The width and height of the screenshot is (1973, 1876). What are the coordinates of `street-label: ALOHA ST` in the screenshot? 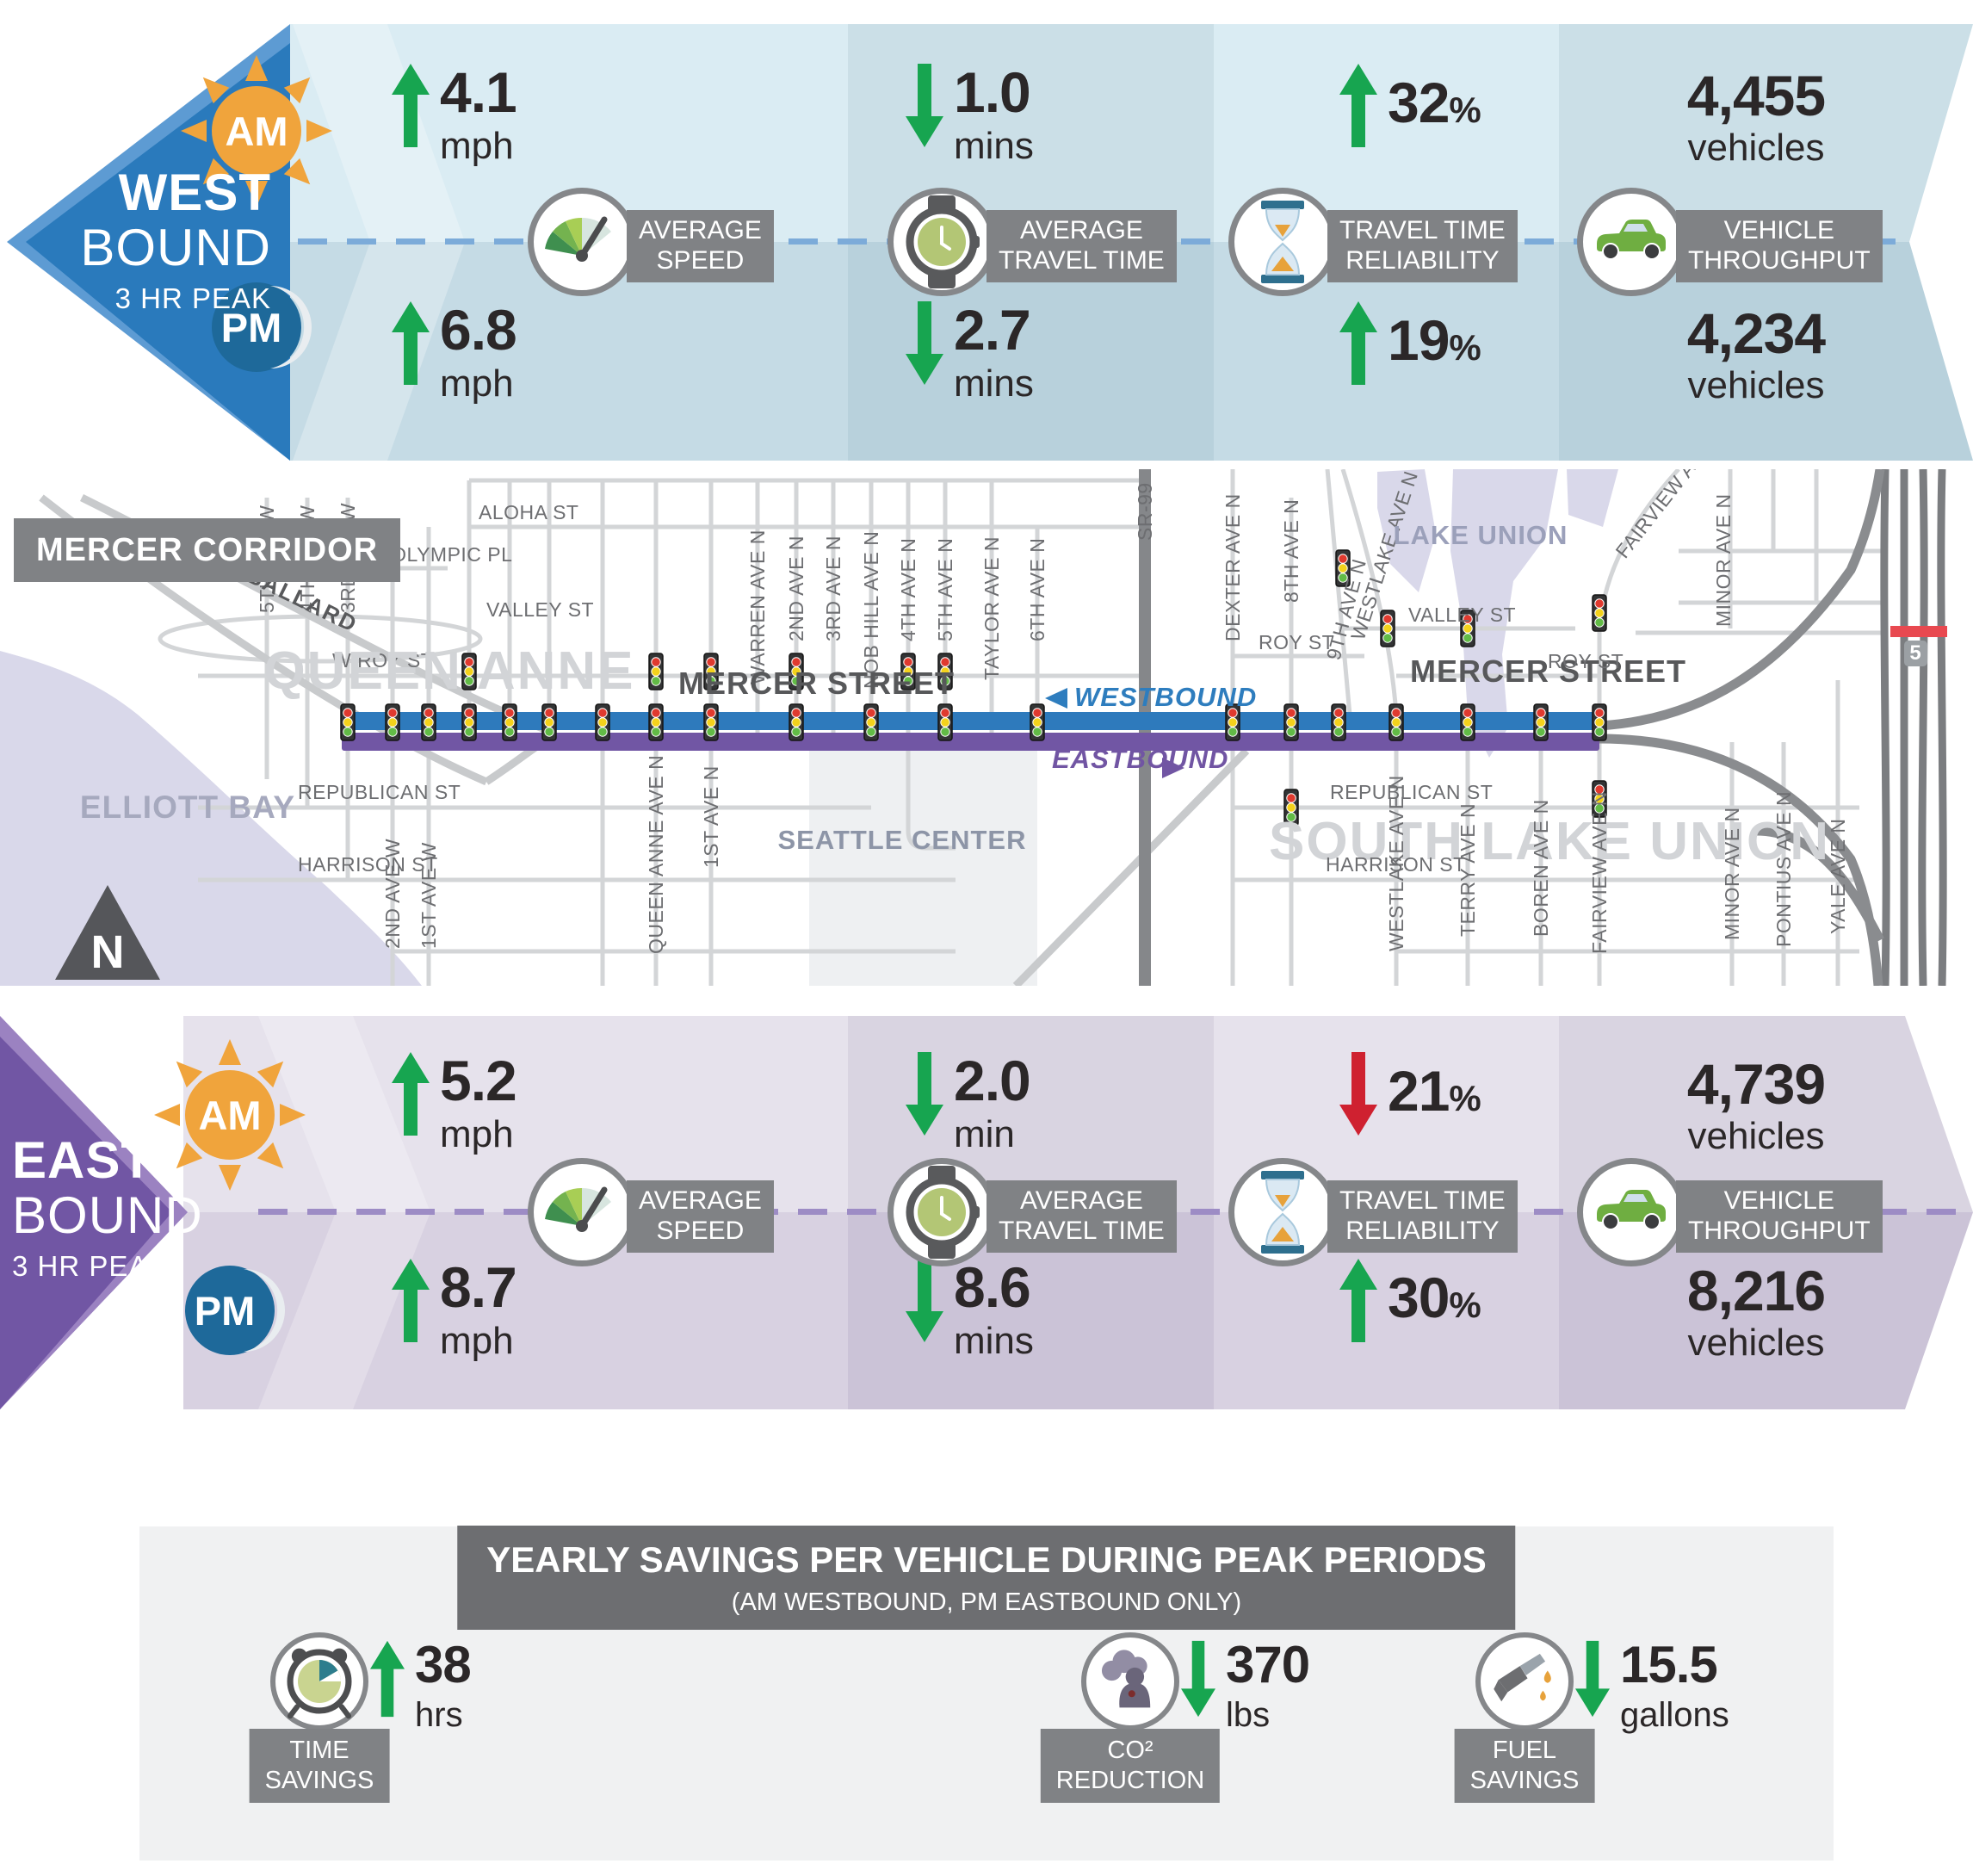 It's located at (528, 512).